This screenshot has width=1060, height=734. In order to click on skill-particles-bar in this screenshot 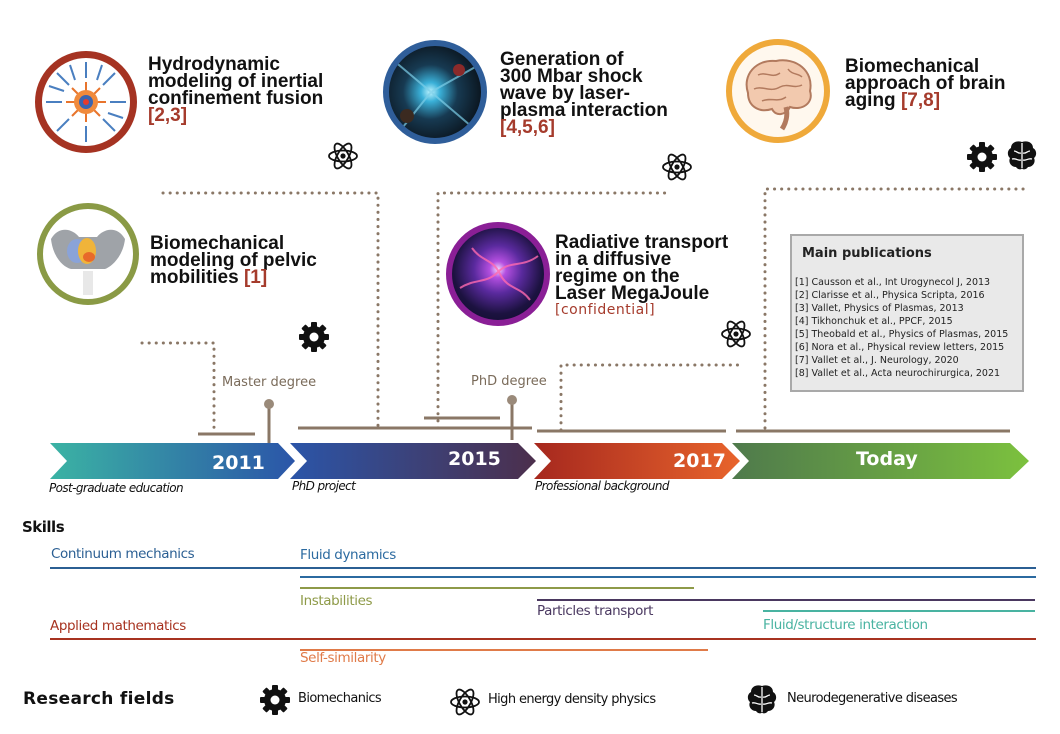, I will do `click(786, 600)`.